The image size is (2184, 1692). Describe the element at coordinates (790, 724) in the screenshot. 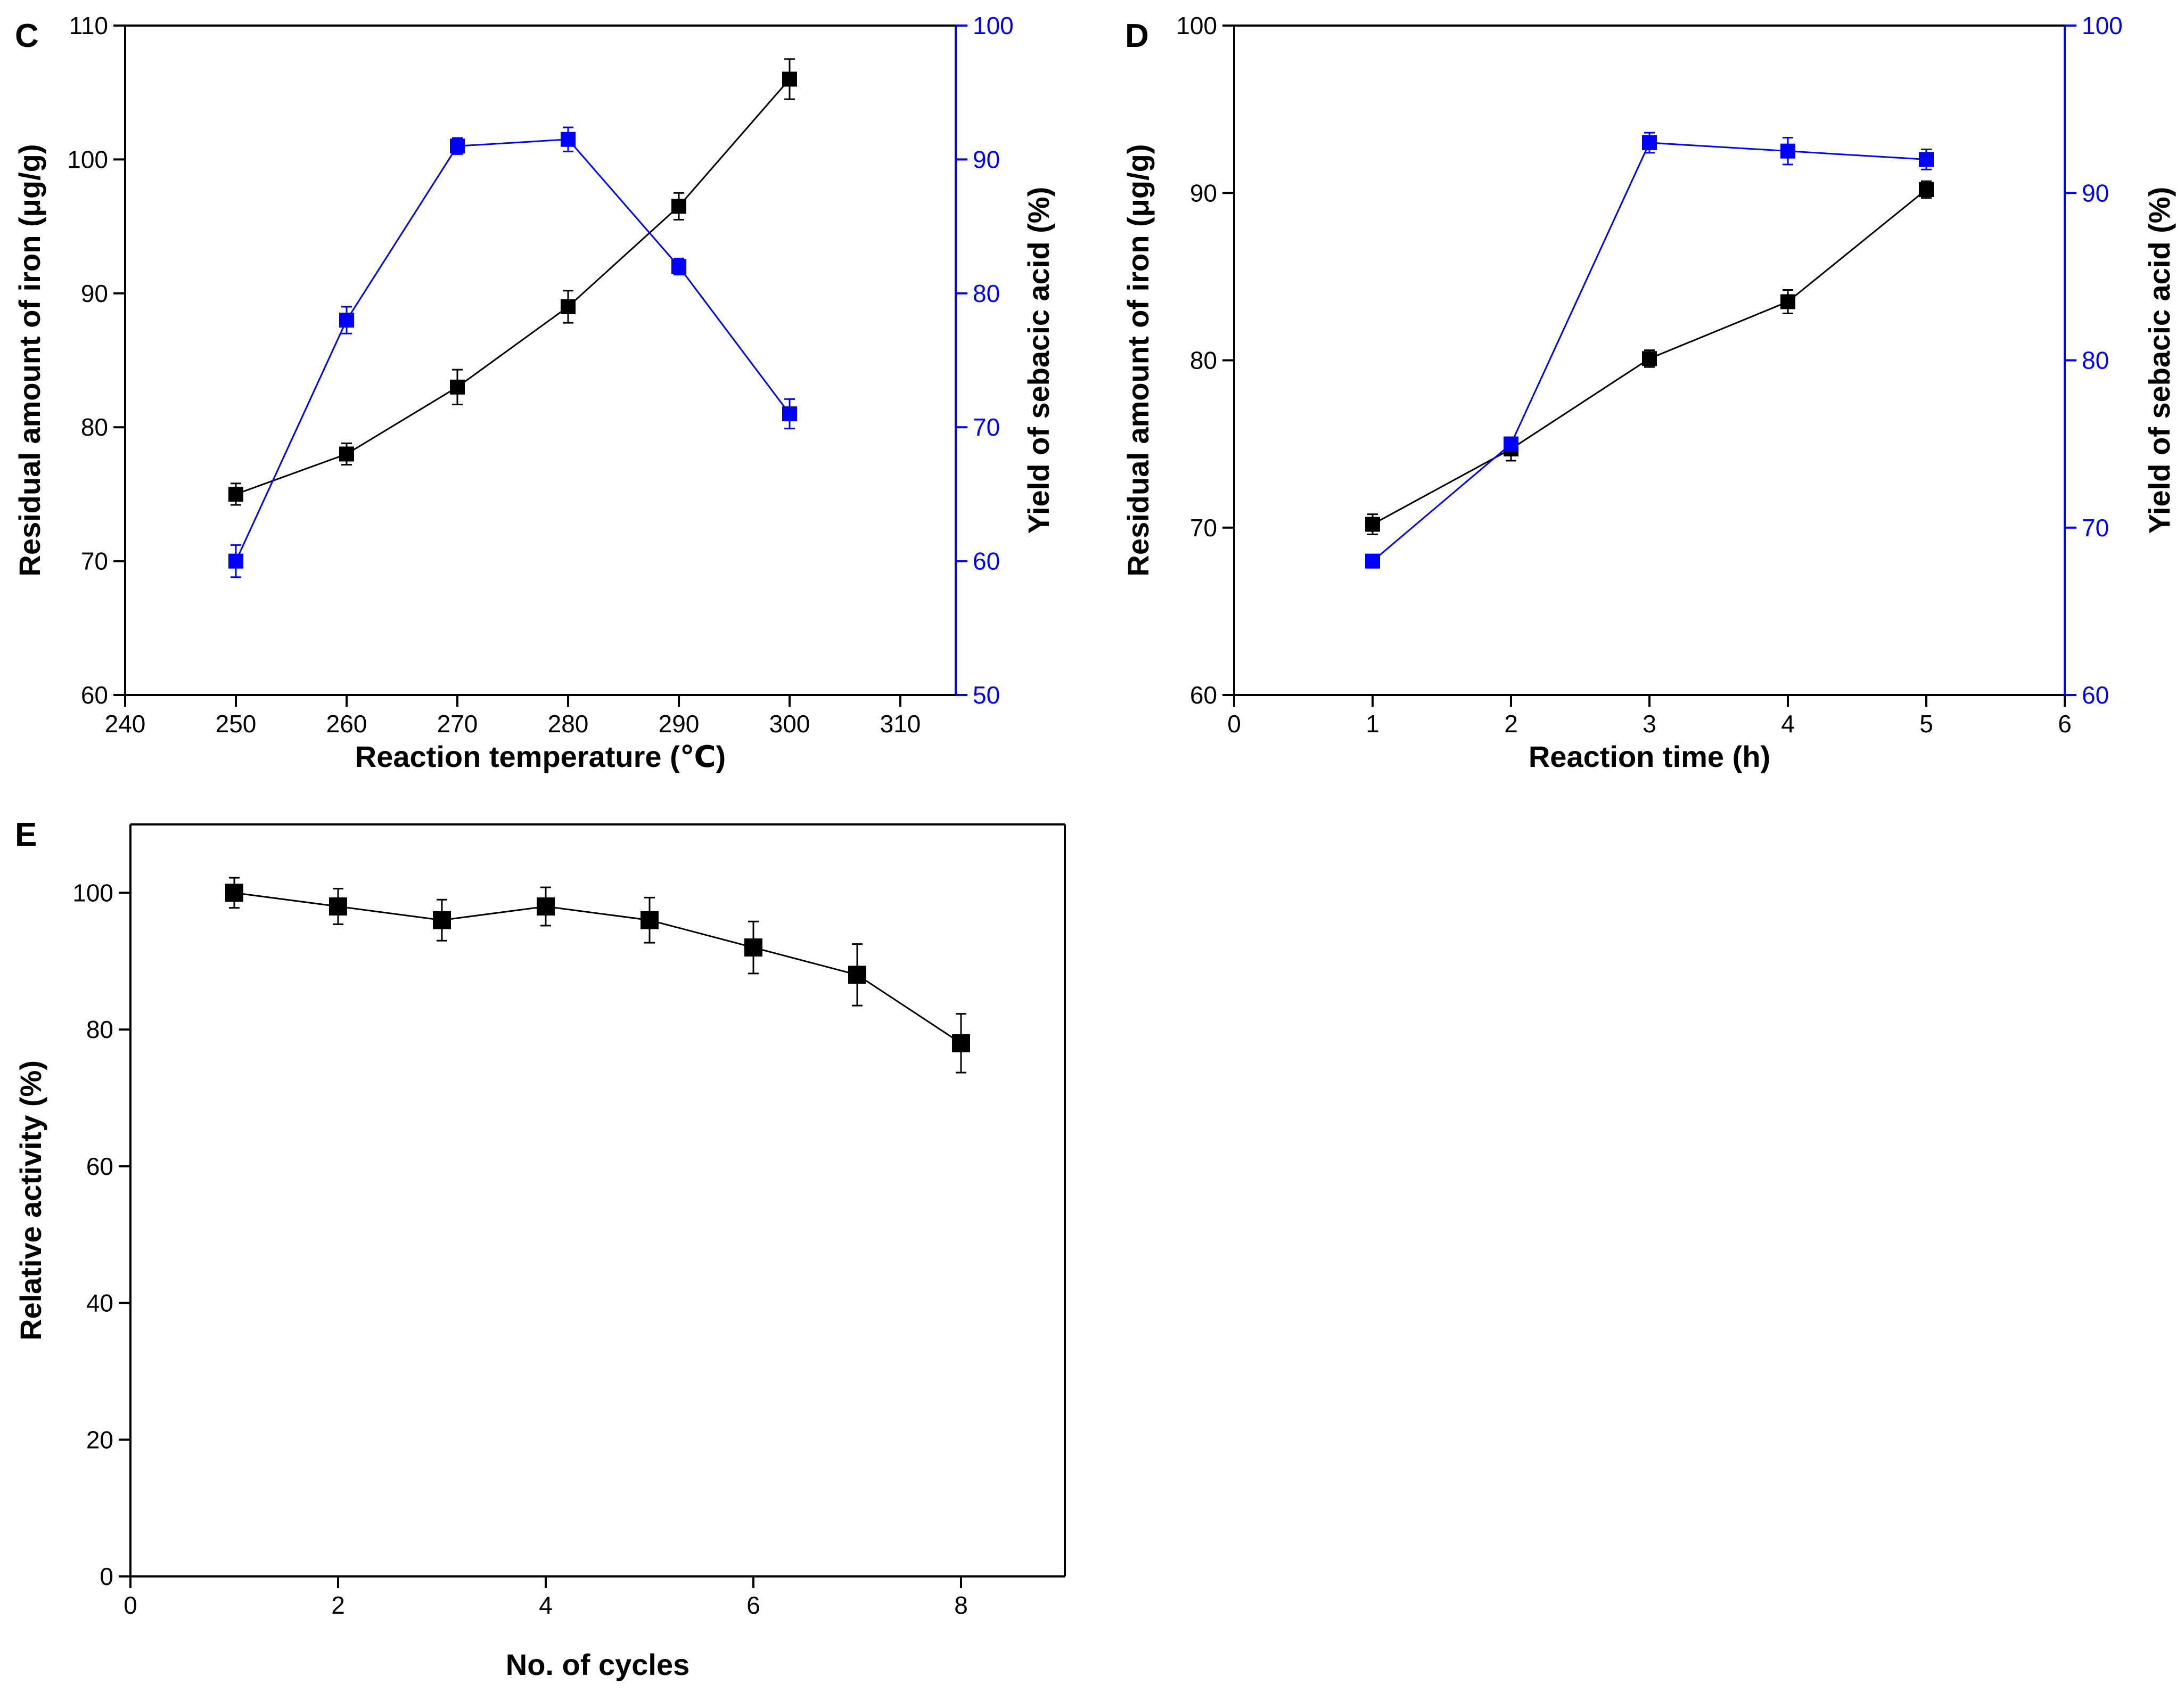

I see `x-tick-label: 300` at that location.